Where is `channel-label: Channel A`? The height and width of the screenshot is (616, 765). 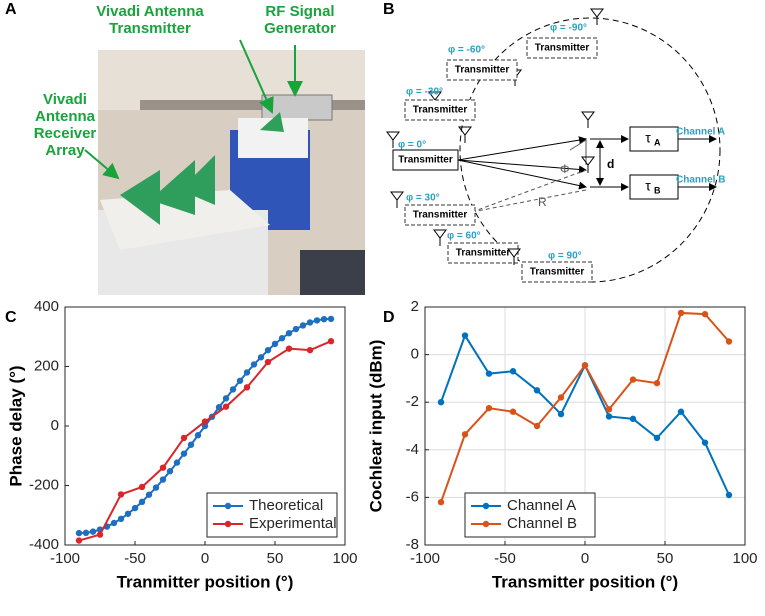 channel-label: Channel A is located at coordinates (700, 132).